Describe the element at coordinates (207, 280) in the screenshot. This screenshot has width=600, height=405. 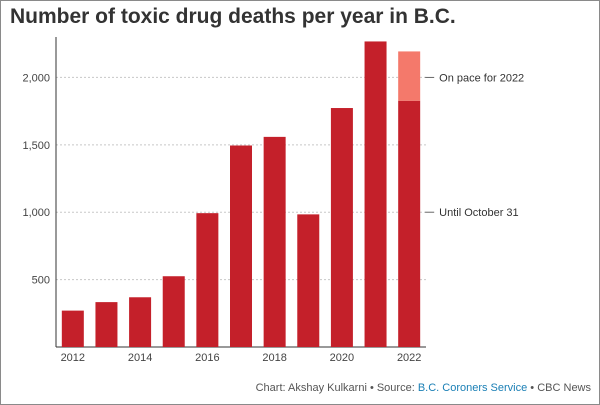
I see `bar-2016` at that location.